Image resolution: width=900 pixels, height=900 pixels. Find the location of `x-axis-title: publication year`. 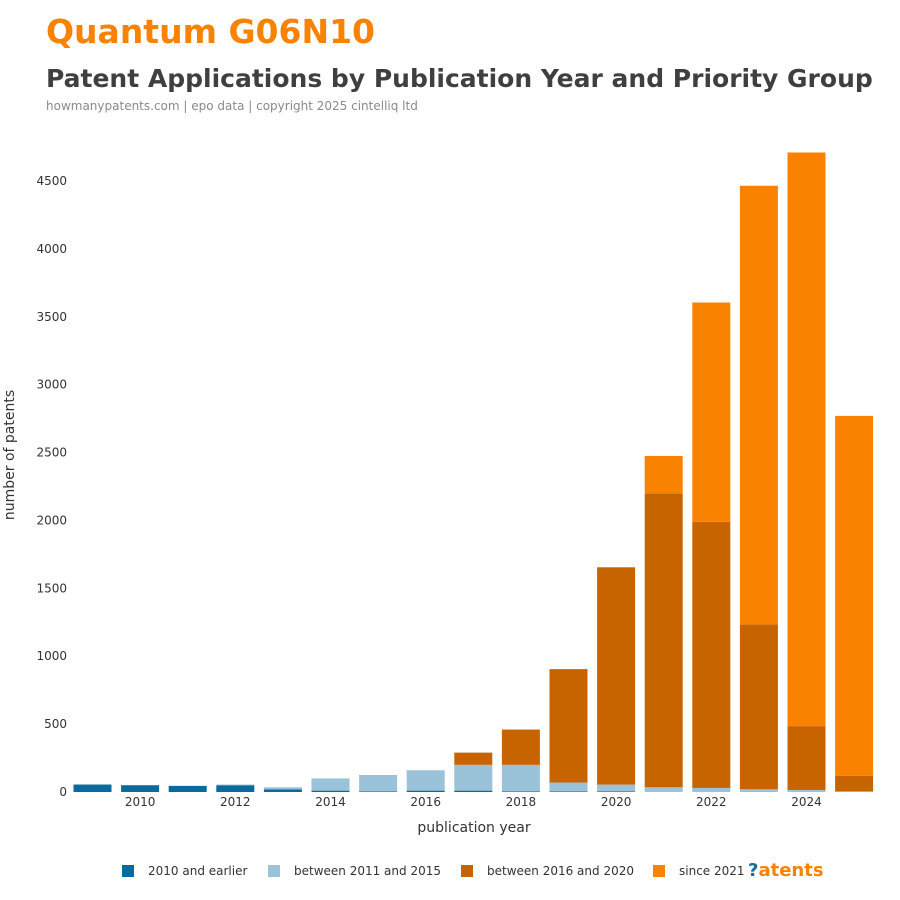

x-axis-title: publication year is located at coordinates (473, 828).